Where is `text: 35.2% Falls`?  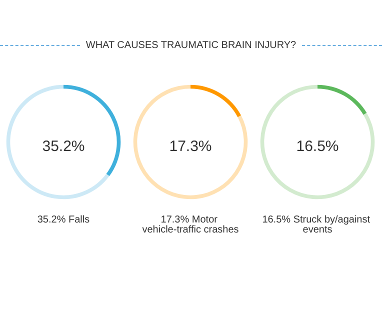
text: 35.2% Falls is located at coordinates (63, 220).